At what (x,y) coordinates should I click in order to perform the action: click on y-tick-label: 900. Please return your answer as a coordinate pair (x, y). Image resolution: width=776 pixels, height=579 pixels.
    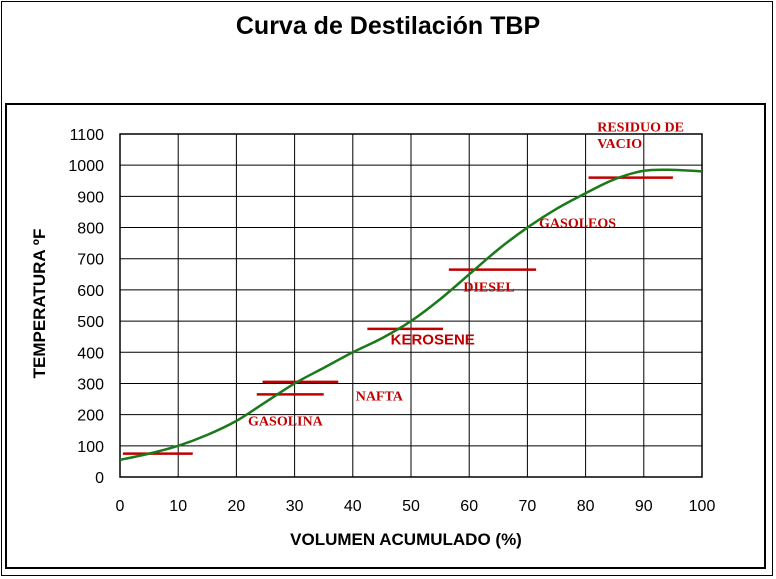
    Looking at the image, I should click on (90, 197).